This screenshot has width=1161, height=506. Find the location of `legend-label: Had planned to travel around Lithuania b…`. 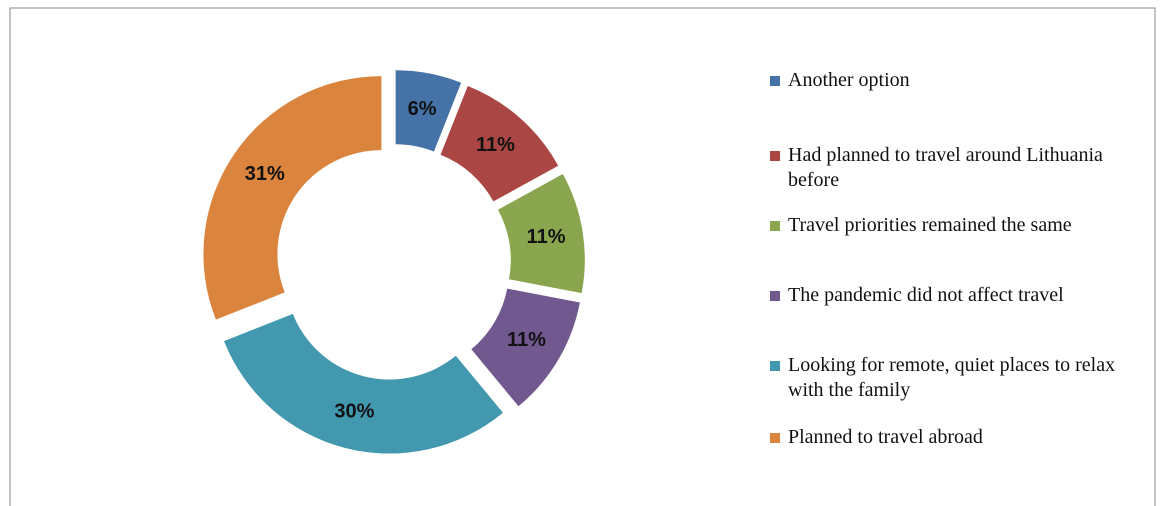

legend-label: Had planned to travel around Lithuania b… is located at coordinates (945, 167).